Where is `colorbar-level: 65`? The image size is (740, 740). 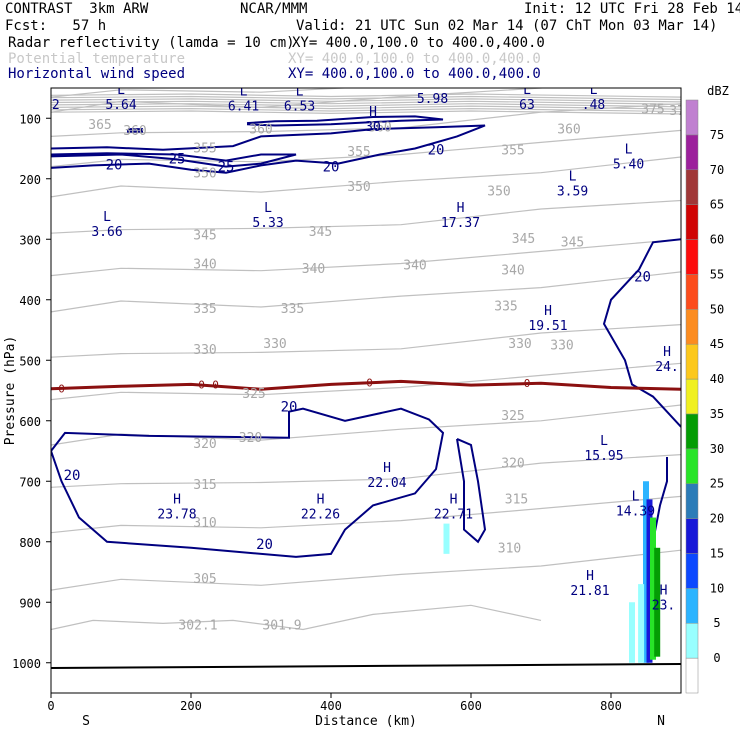
colorbar-level: 65 is located at coordinates (717, 205).